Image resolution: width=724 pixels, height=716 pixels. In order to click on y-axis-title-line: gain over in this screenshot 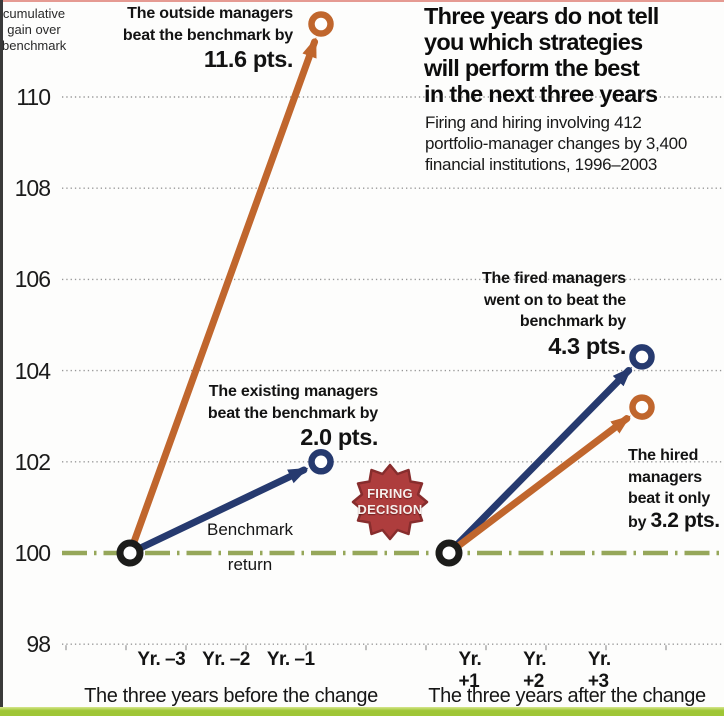, I will do `click(34, 29)`.